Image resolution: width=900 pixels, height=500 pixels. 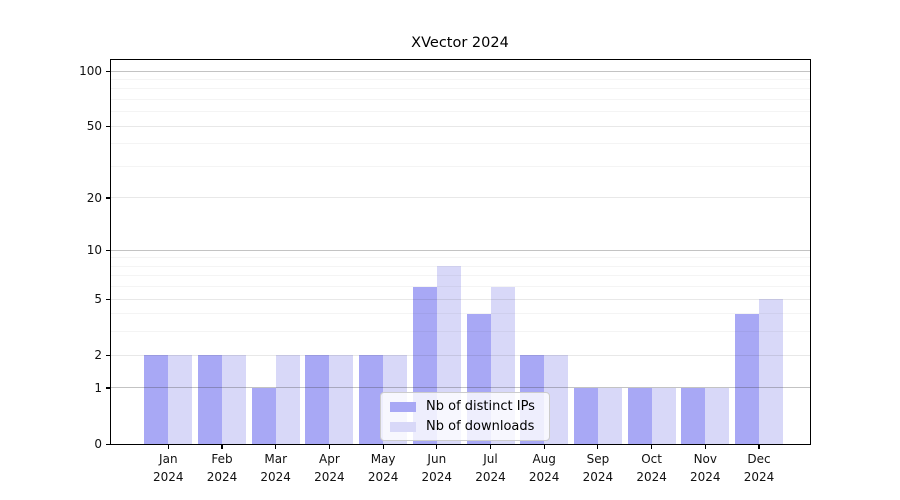 I want to click on x-tick-month: May, so click(x=383, y=459).